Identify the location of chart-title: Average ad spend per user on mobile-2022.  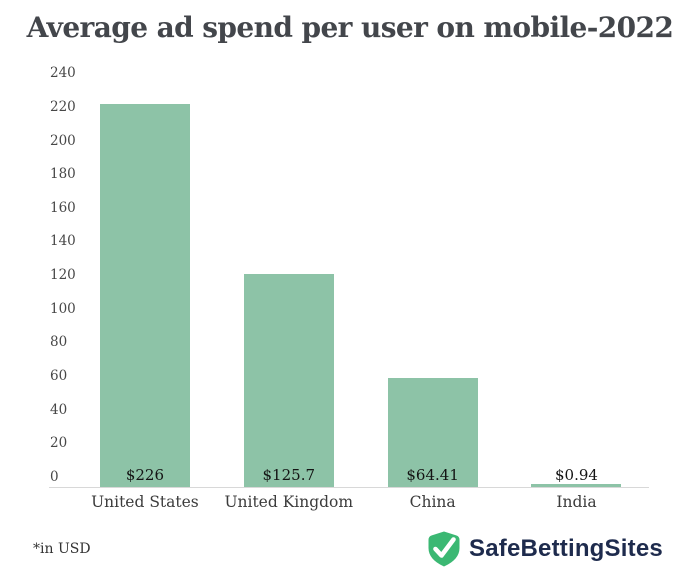
(350, 27).